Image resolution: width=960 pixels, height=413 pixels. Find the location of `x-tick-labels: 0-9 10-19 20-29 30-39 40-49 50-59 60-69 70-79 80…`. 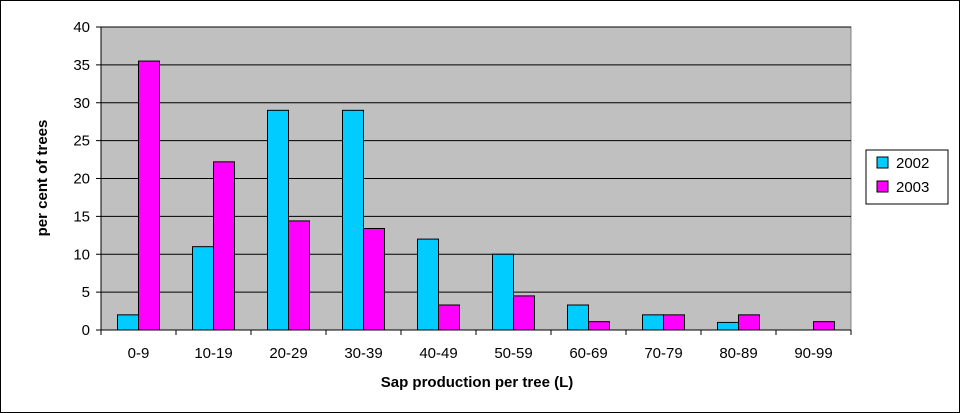

x-tick-labels: 0-9 10-19 20-29 30-39 40-49 50-59 60-69 70-79 80… is located at coordinates (480, 353).